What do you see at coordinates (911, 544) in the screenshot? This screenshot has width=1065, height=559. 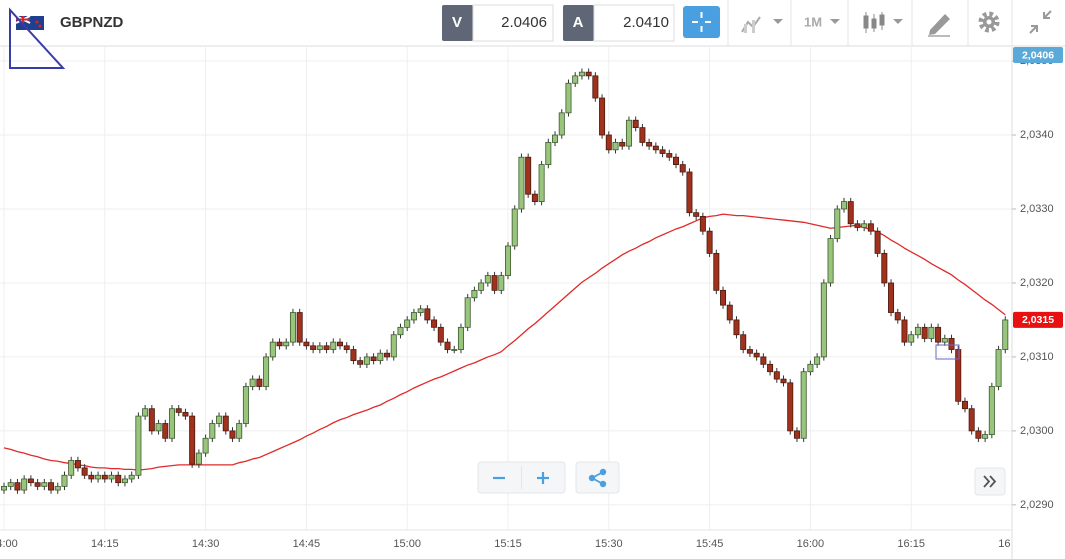 I see `x-tick-label: 16:15` at bounding box center [911, 544].